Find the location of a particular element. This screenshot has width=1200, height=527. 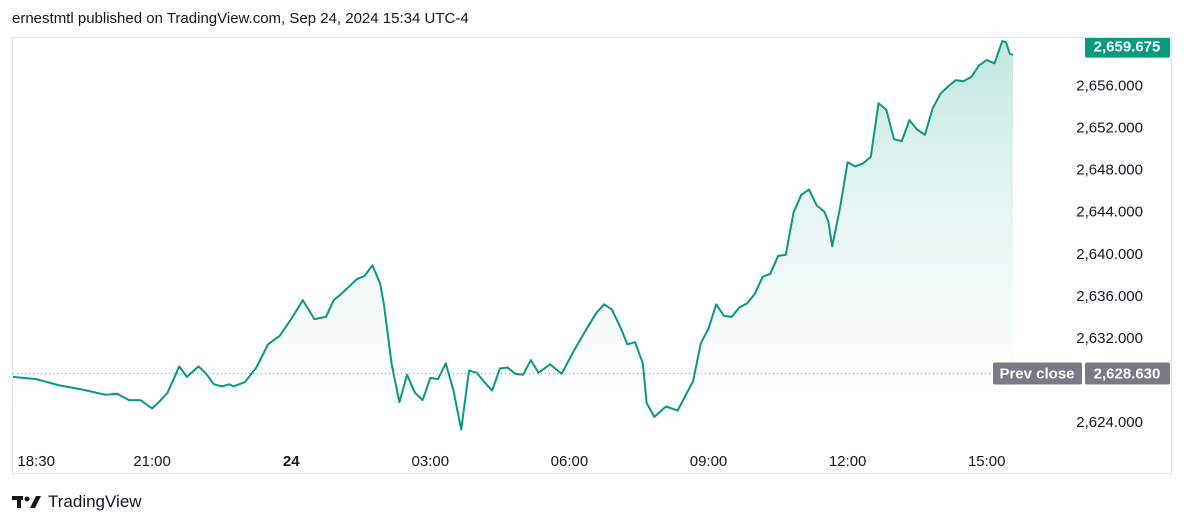

y-tick-label: 2,640.000 is located at coordinates (1109, 254).